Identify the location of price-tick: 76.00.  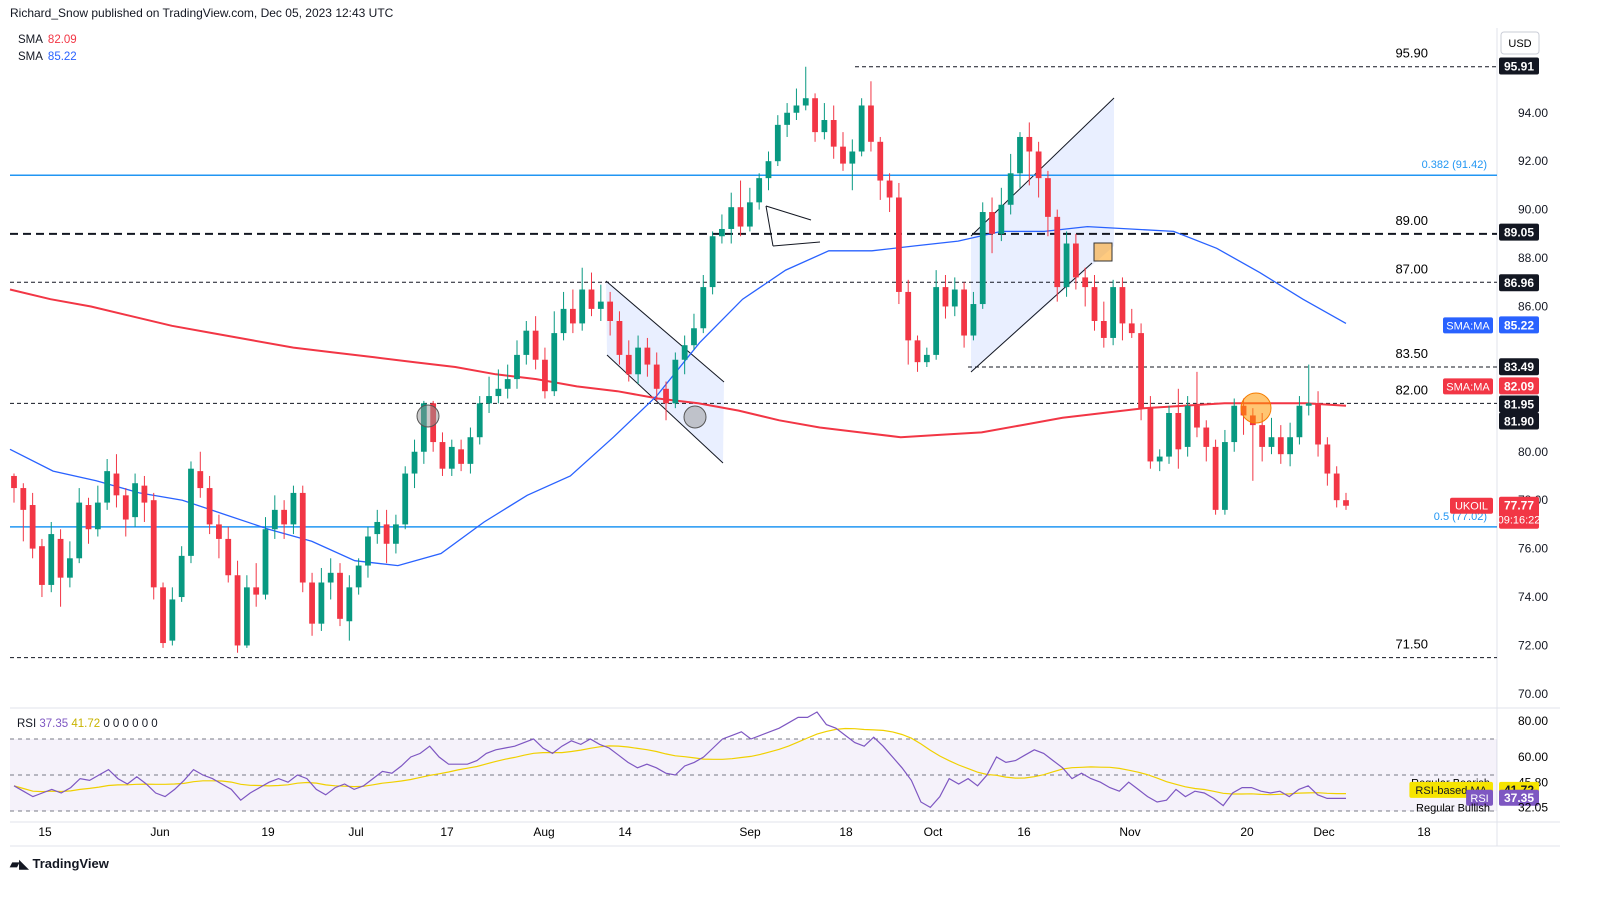
(1533, 549).